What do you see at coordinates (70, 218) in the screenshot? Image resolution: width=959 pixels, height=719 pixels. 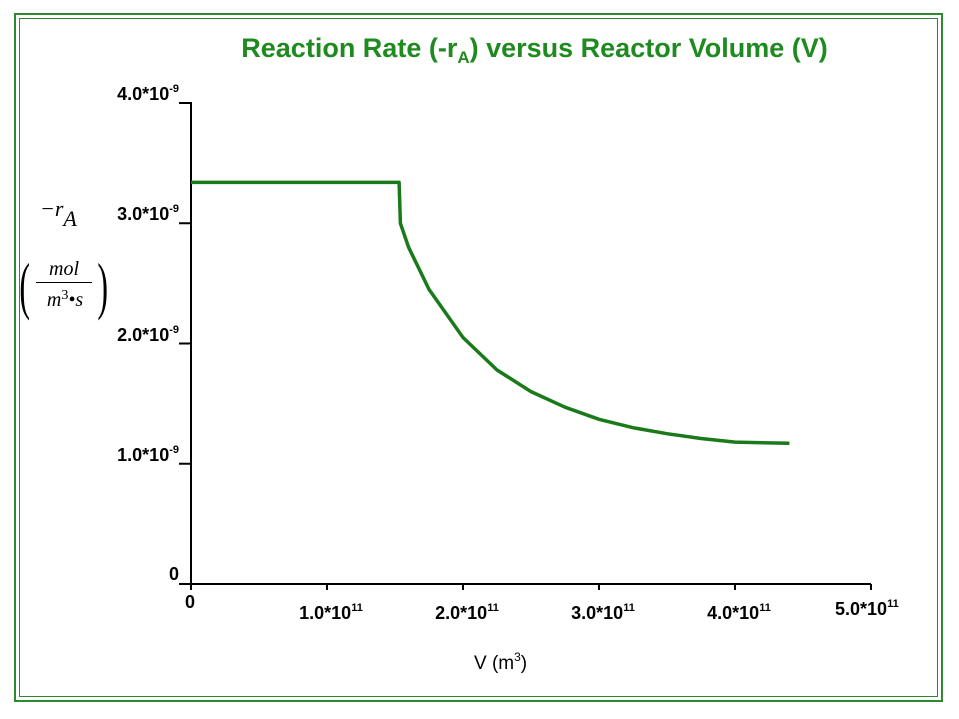 I see `y-symbol-subscript: A` at bounding box center [70, 218].